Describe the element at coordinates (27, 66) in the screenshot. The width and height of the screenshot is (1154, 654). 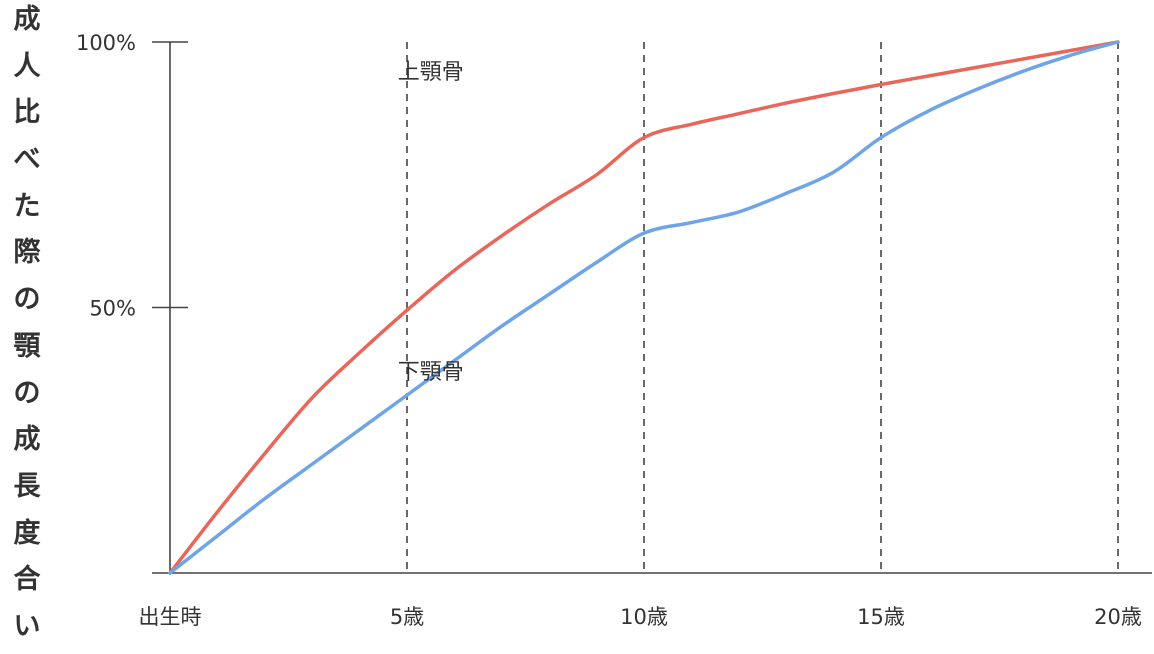
I see `y-axis-label-char: 人` at that location.